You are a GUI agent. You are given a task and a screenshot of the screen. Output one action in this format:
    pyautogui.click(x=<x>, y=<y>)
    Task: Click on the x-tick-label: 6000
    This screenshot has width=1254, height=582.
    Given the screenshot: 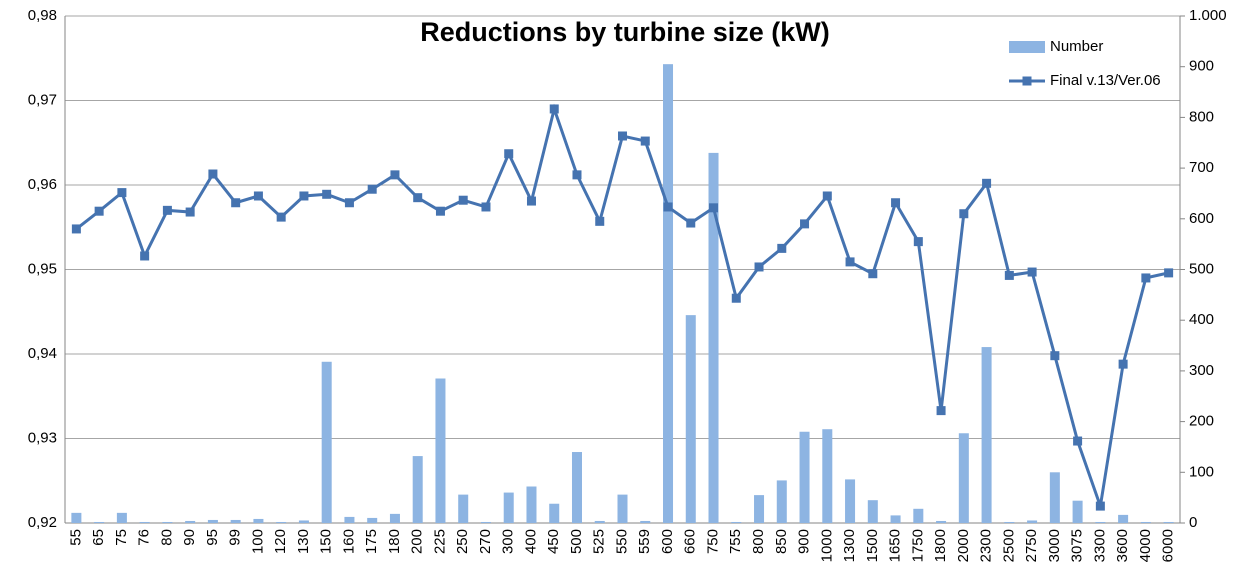 What is the action you would take?
    pyautogui.click(x=1168, y=545)
    